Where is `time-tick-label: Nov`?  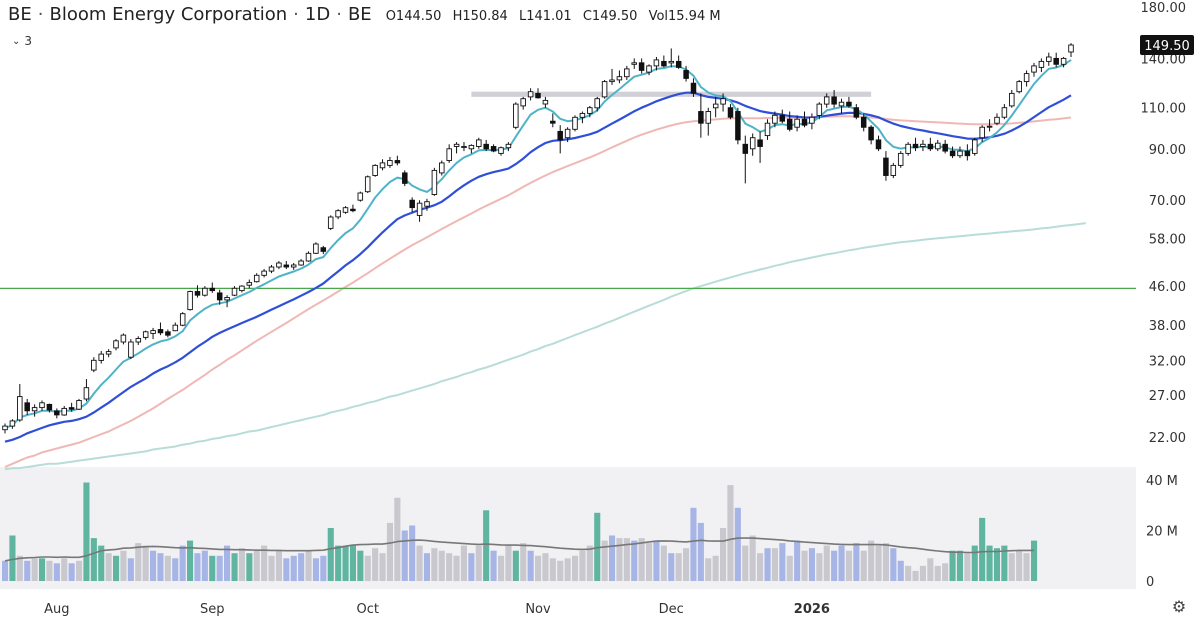
time-tick-label: Nov is located at coordinates (538, 609).